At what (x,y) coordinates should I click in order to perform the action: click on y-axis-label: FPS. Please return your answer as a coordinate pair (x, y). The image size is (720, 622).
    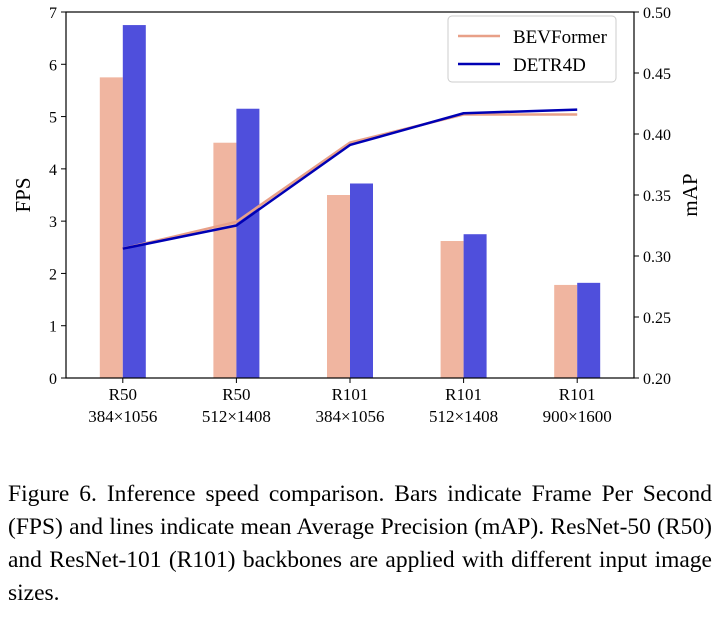
    Looking at the image, I should click on (23, 194).